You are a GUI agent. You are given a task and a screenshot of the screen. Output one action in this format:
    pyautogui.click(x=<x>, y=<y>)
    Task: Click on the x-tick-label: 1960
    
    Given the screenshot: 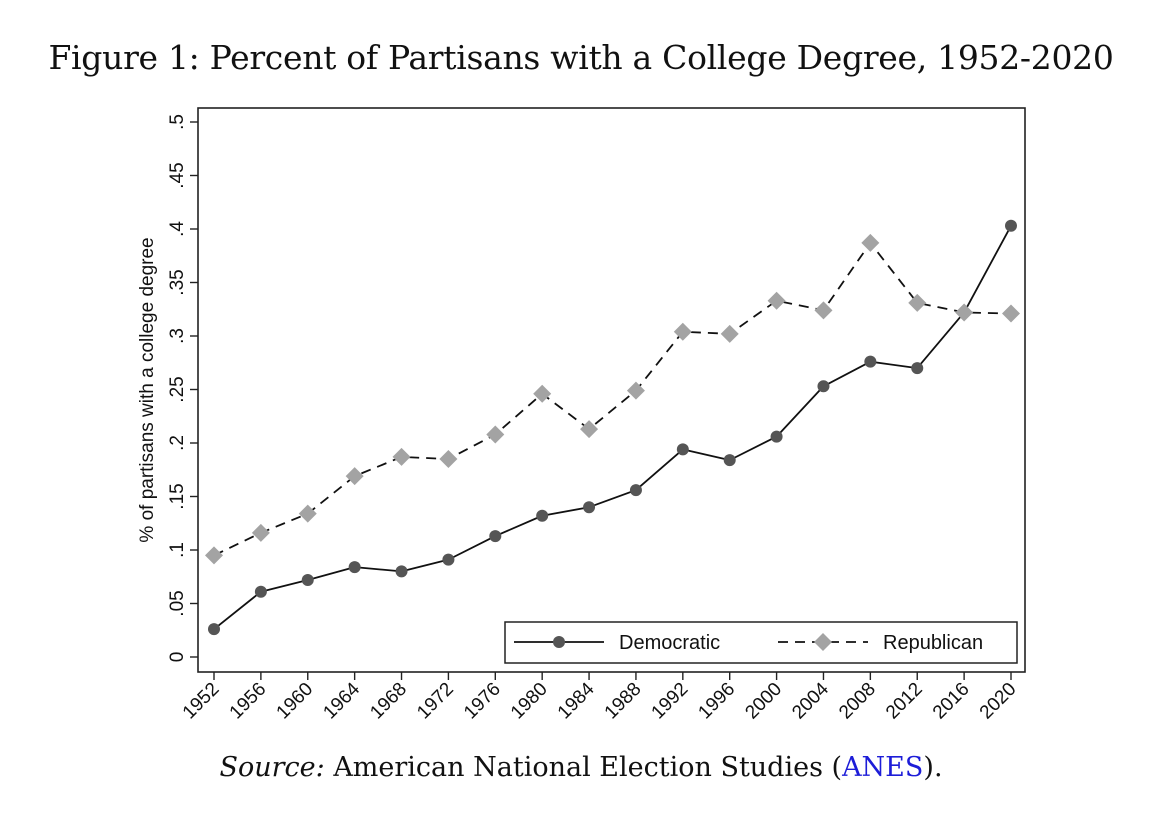 What is the action you would take?
    pyautogui.click(x=295, y=701)
    